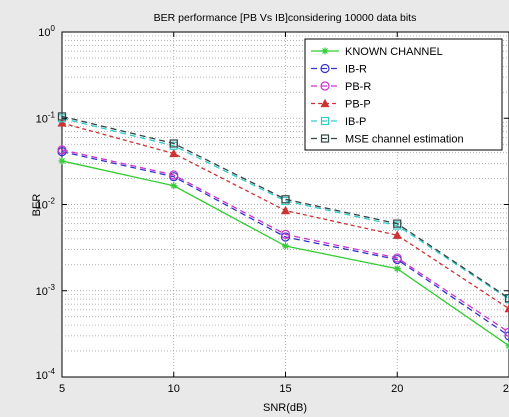 This screenshot has height=417, width=509. Describe the element at coordinates (394, 52) in the screenshot. I see `legend-label: KNOWN CHANNEL` at that location.